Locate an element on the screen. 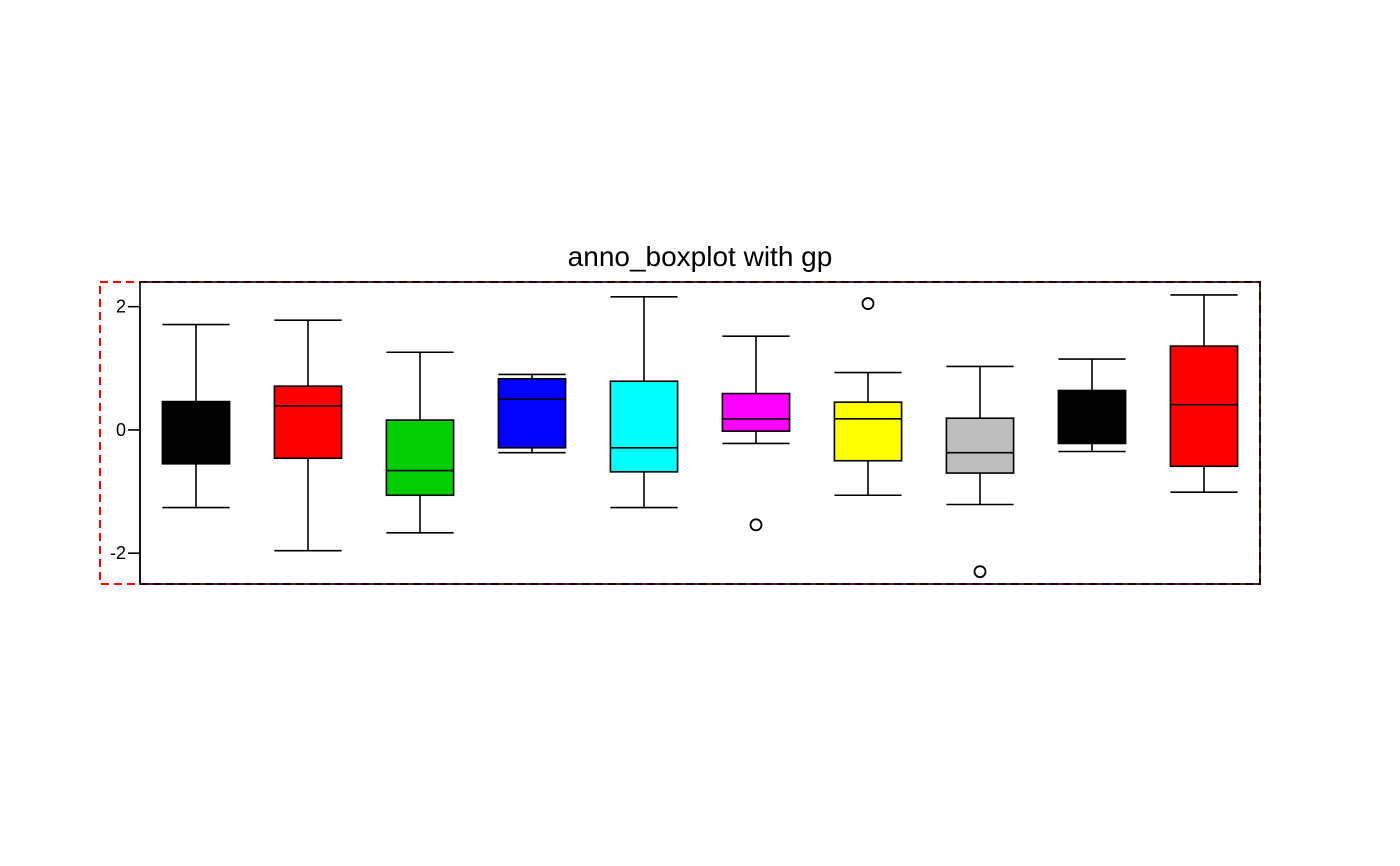 The height and width of the screenshot is (866, 1400). chart-title: anno_boxplot with gp is located at coordinates (700, 256).